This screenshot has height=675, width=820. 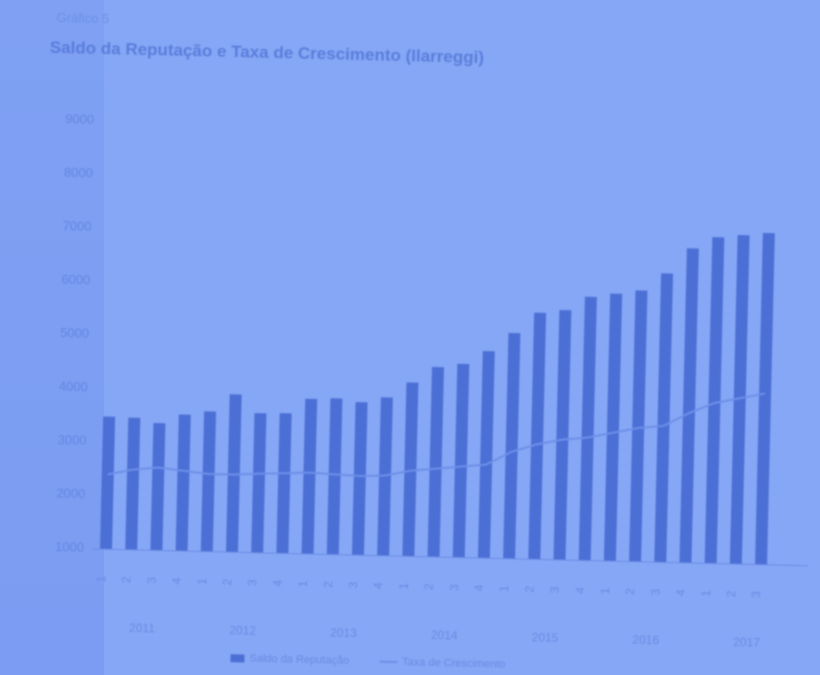 What do you see at coordinates (237, 658) in the screenshot?
I see `legend-bar-swatch` at bounding box center [237, 658].